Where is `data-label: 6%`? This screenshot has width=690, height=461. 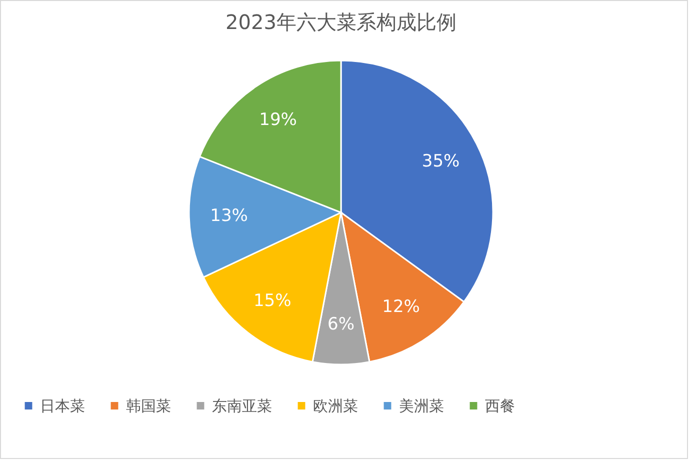
data-label: 6% is located at coordinates (341, 324).